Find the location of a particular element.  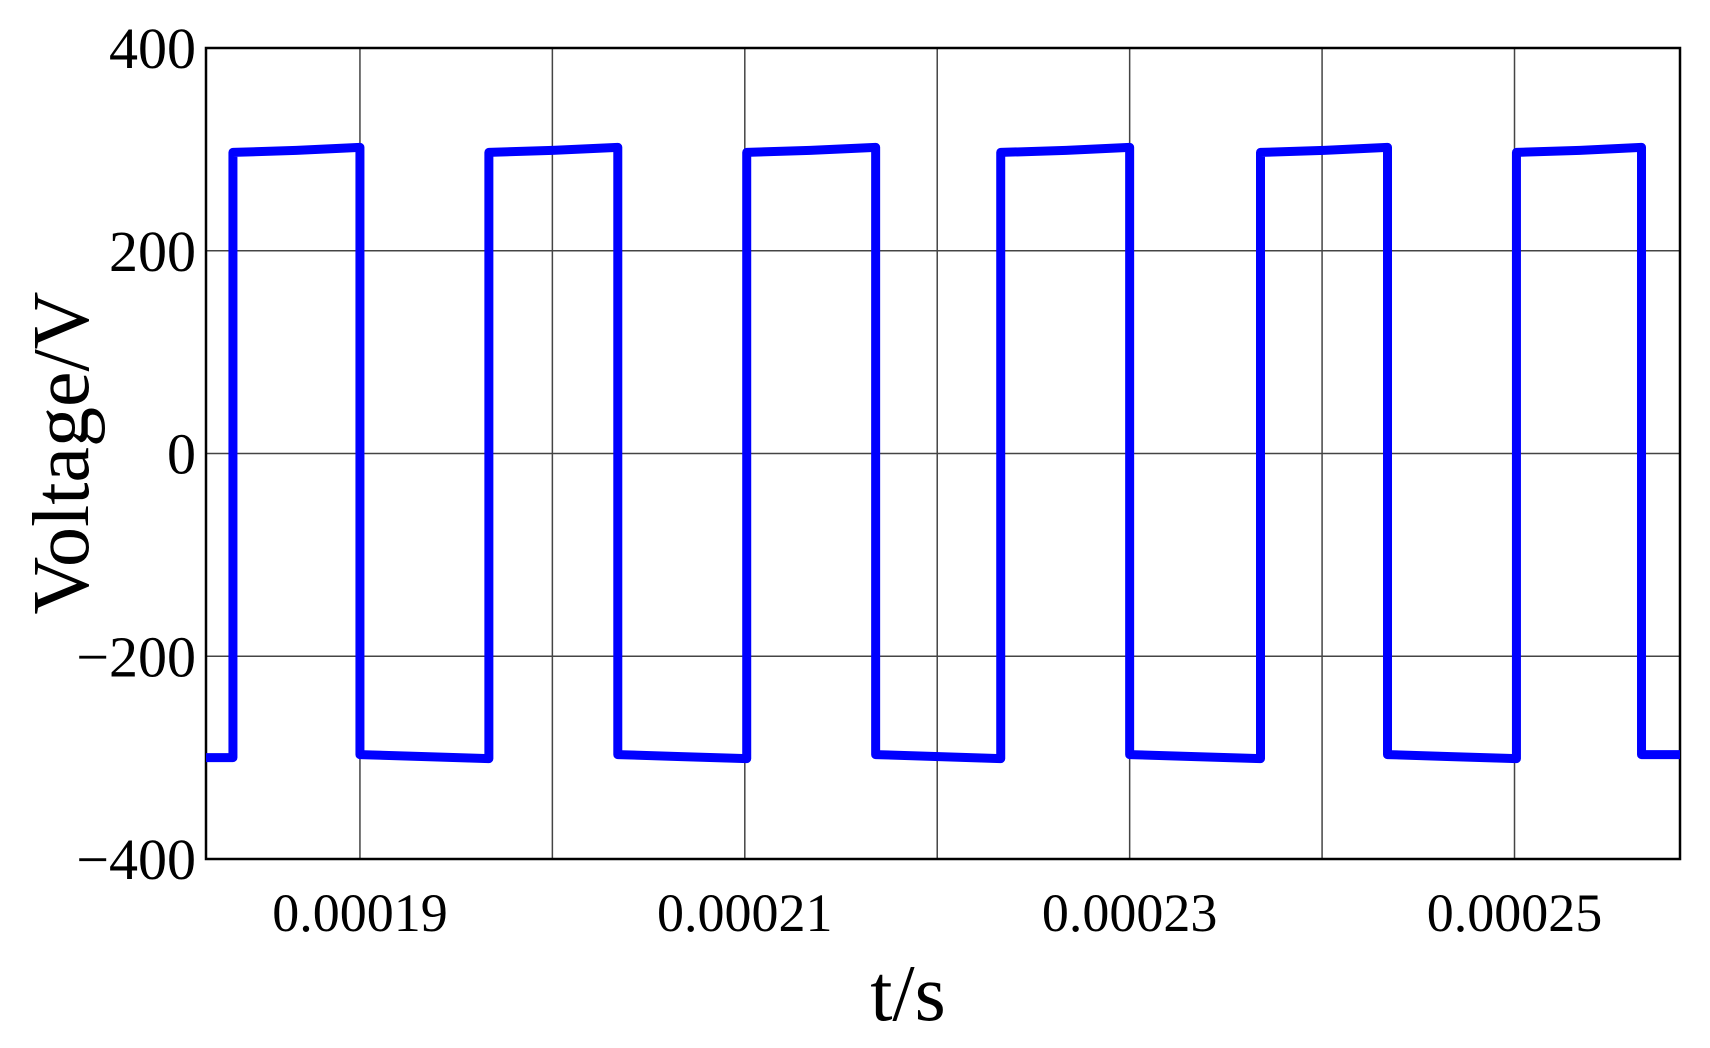

x-axis-label: t/s is located at coordinates (908, 994).